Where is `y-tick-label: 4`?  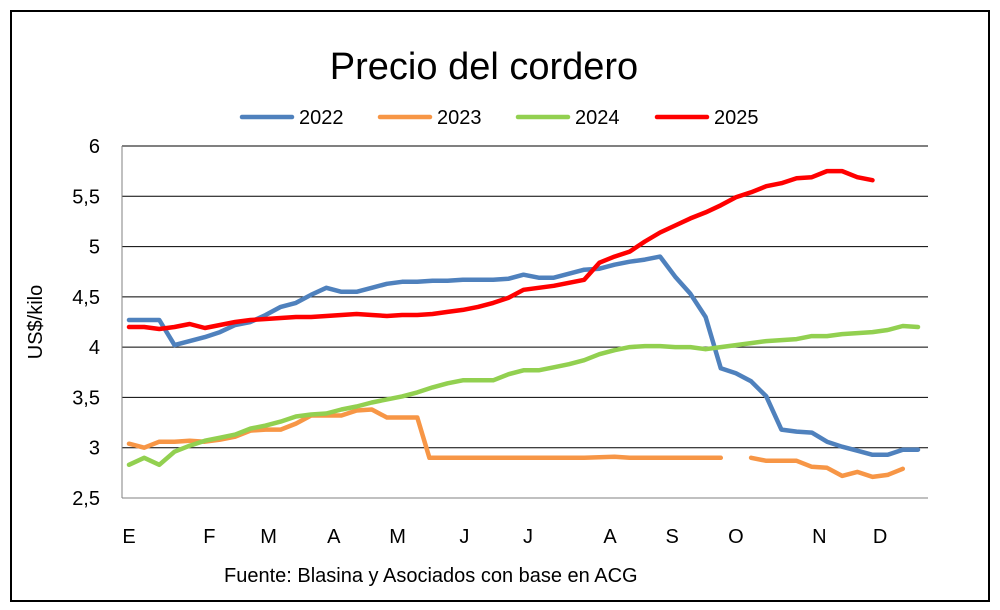 y-tick-label: 4 is located at coordinates (94, 348).